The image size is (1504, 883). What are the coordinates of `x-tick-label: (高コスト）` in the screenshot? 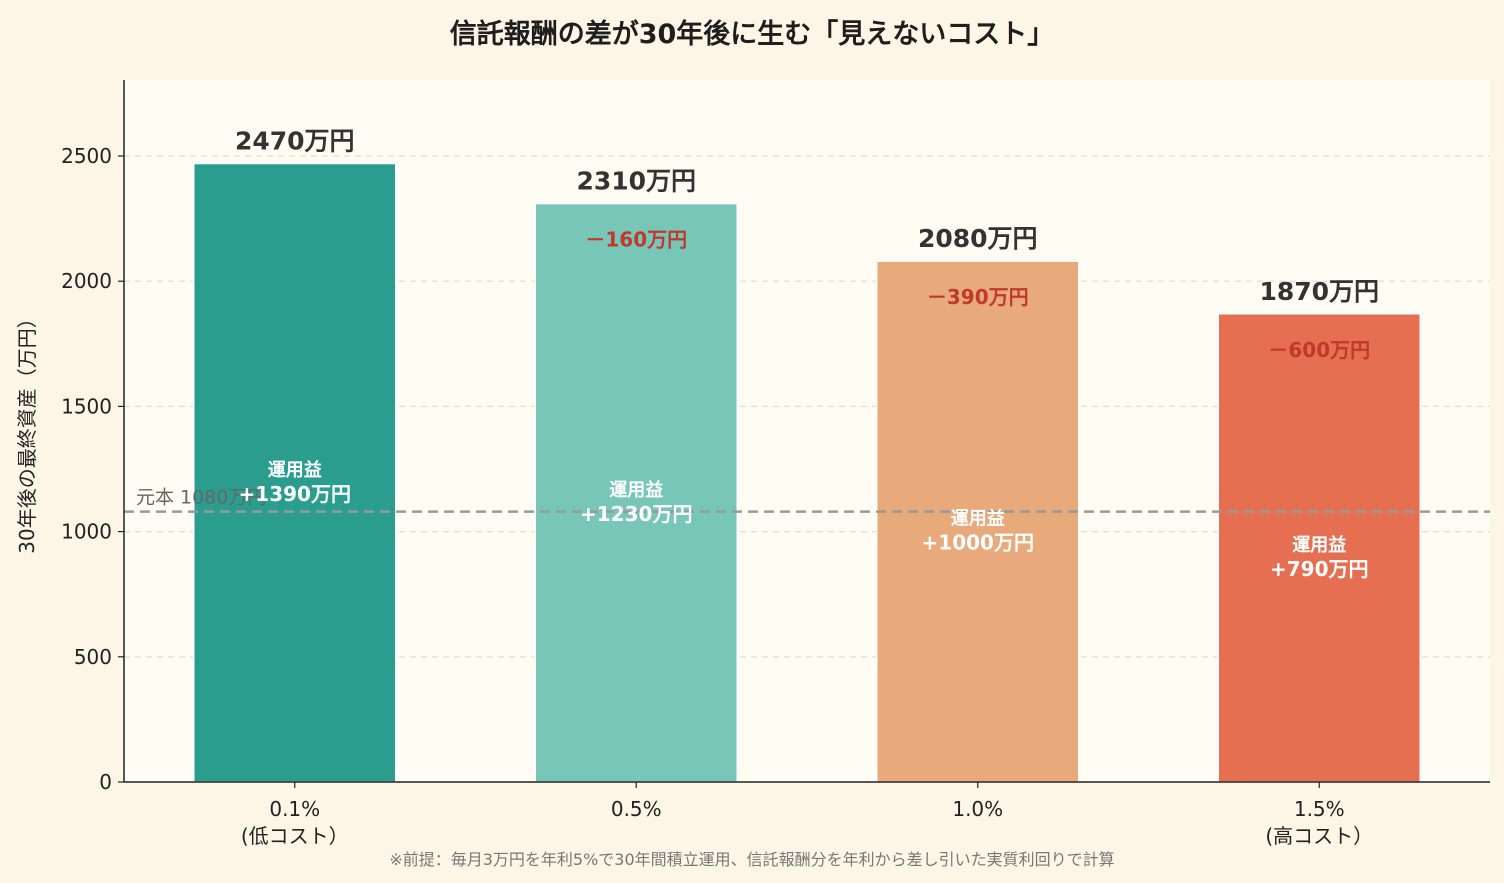 It's located at (1319, 836).